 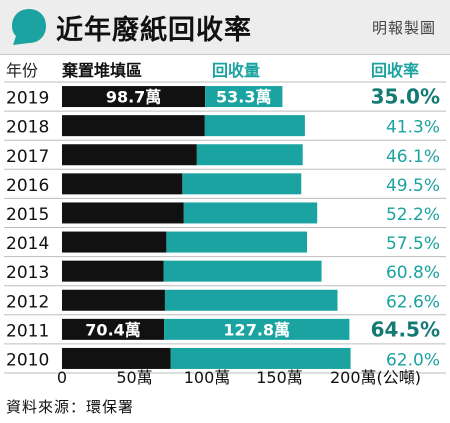 I want to click on x-tick-label: 0, so click(x=62, y=377).